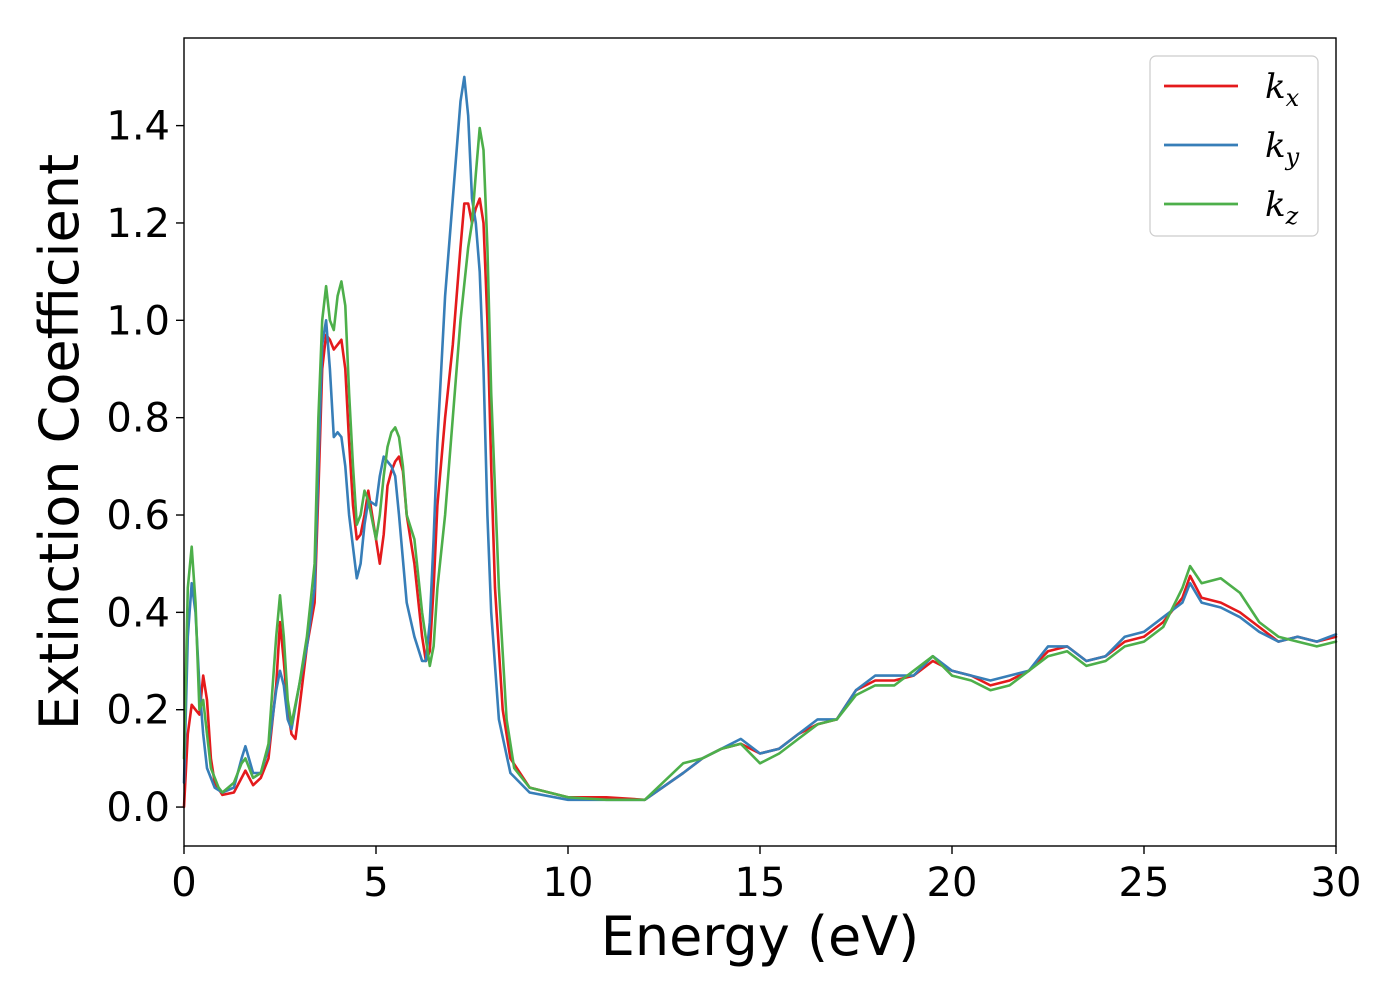 The height and width of the screenshot is (1000, 1400). What do you see at coordinates (760, 936) in the screenshot?
I see `x-axis-title: Energy (eV)` at bounding box center [760, 936].